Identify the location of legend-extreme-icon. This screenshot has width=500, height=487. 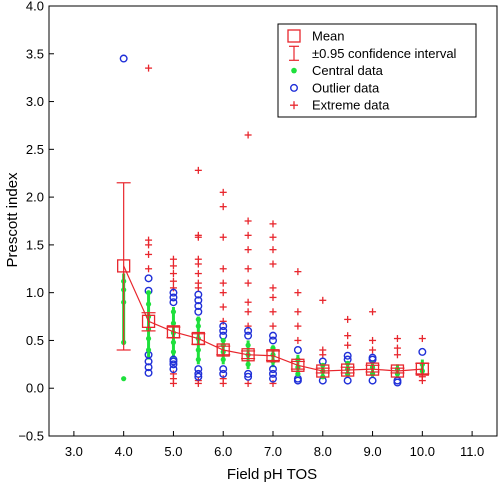
(294, 105).